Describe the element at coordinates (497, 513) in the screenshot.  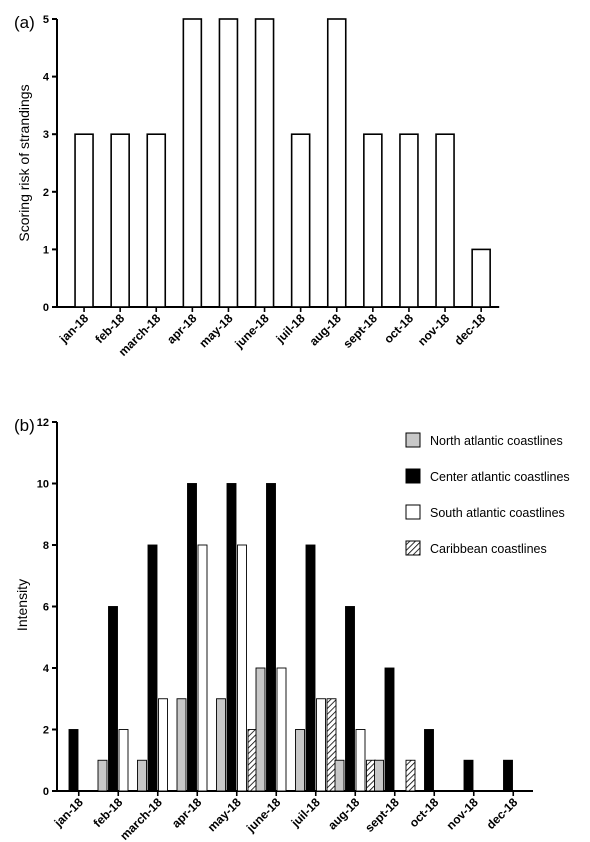
I see `legend-label: South atlantic coastlines` at that location.